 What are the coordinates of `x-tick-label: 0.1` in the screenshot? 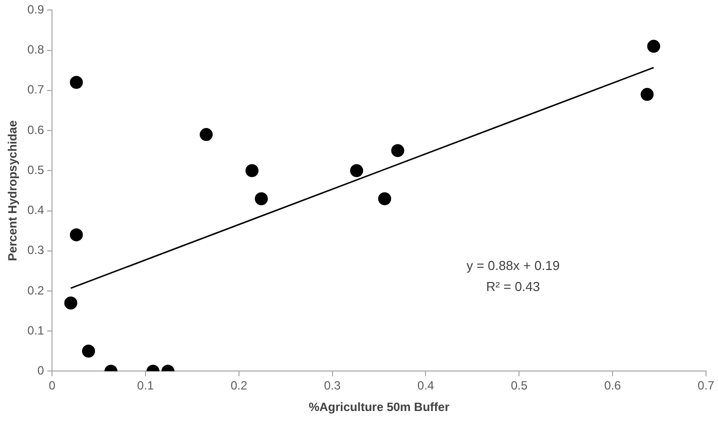 It's located at (145, 385).